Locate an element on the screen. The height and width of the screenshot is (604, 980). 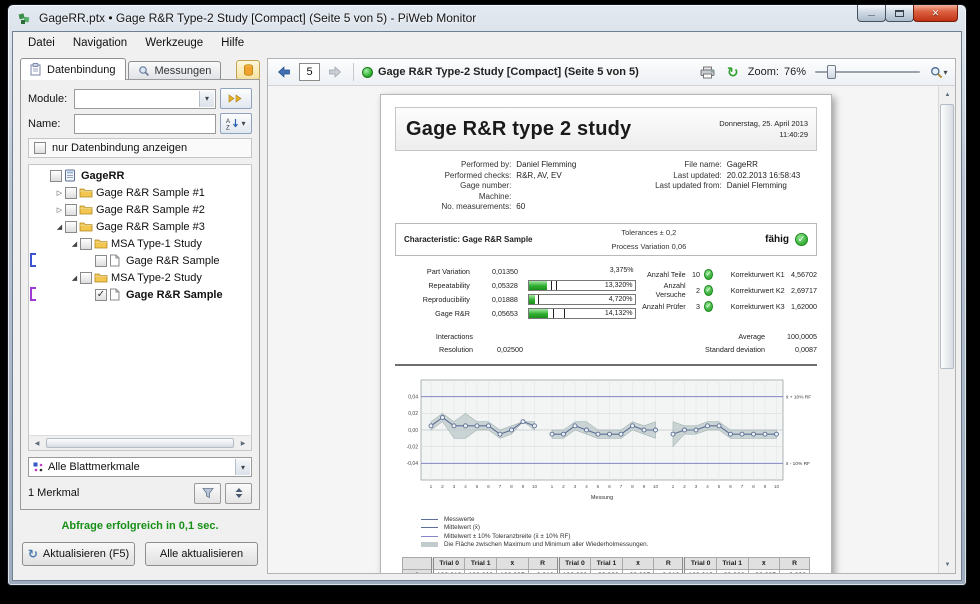
stat-row: Repeatability 0,05328 13,320% is located at coordinates (515, 285).